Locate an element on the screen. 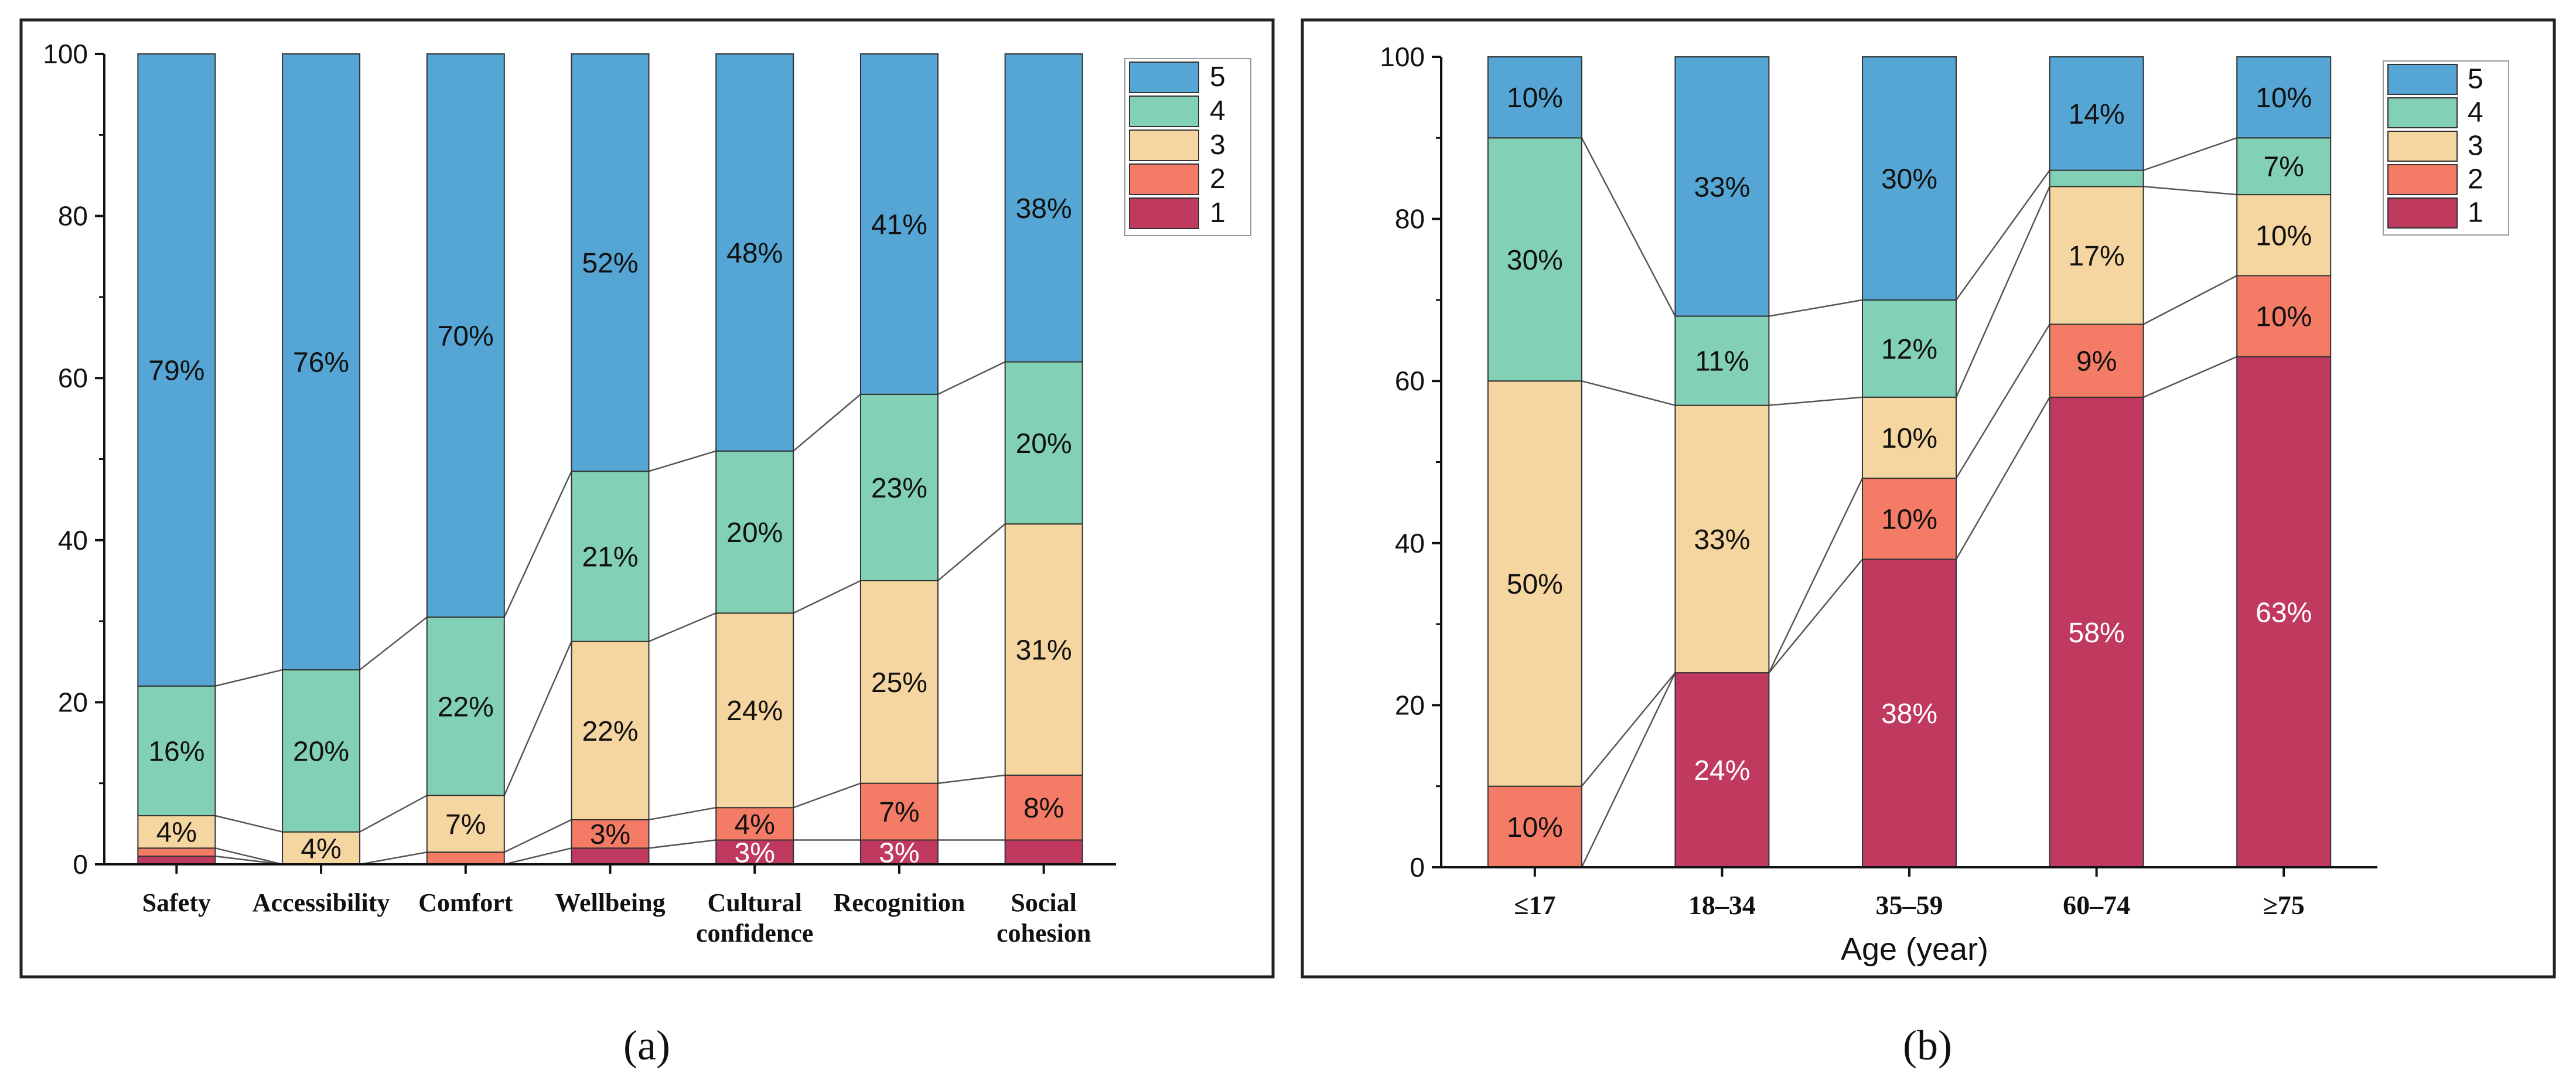 This screenshot has width=2576, height=1087. segment-label: 48% is located at coordinates (754, 254).